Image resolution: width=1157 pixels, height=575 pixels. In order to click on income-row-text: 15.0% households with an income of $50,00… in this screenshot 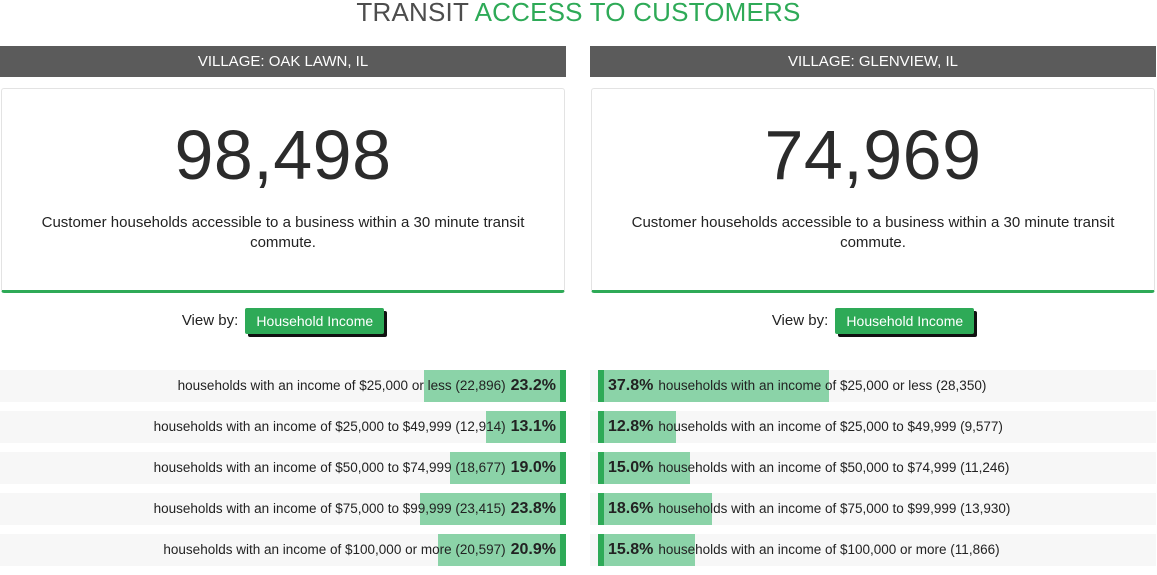, I will do `click(808, 468)`.